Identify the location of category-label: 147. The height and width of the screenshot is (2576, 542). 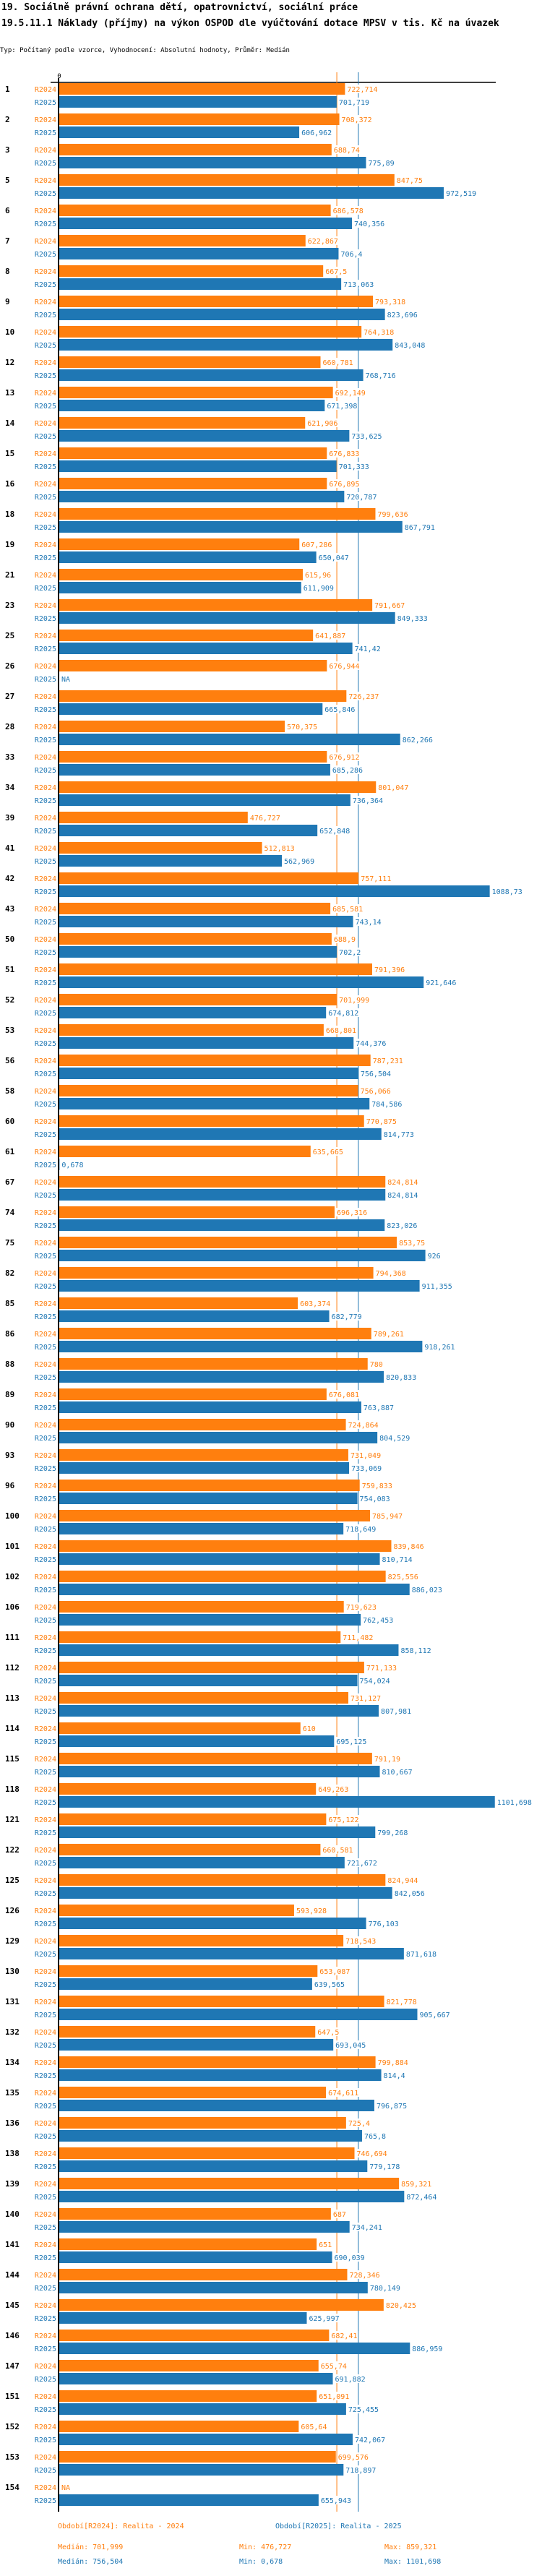
(12, 2366).